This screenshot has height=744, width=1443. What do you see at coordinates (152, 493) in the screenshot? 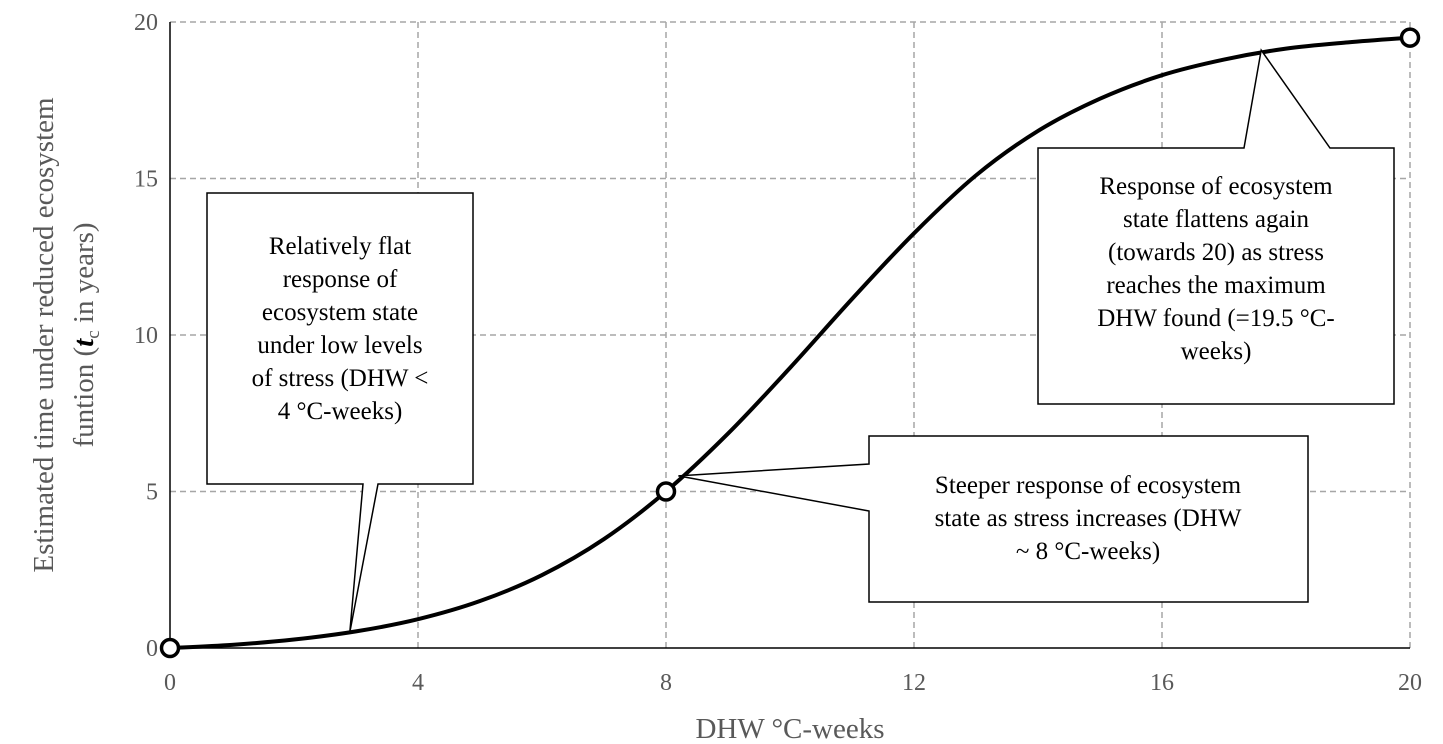
I see `y-tick-label: 5` at bounding box center [152, 493].